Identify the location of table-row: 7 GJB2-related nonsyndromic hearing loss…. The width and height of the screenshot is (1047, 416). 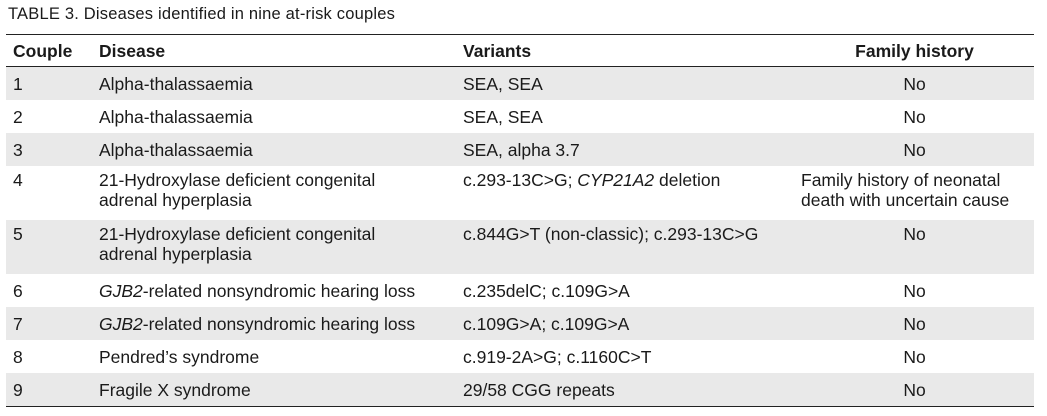
(520, 323).